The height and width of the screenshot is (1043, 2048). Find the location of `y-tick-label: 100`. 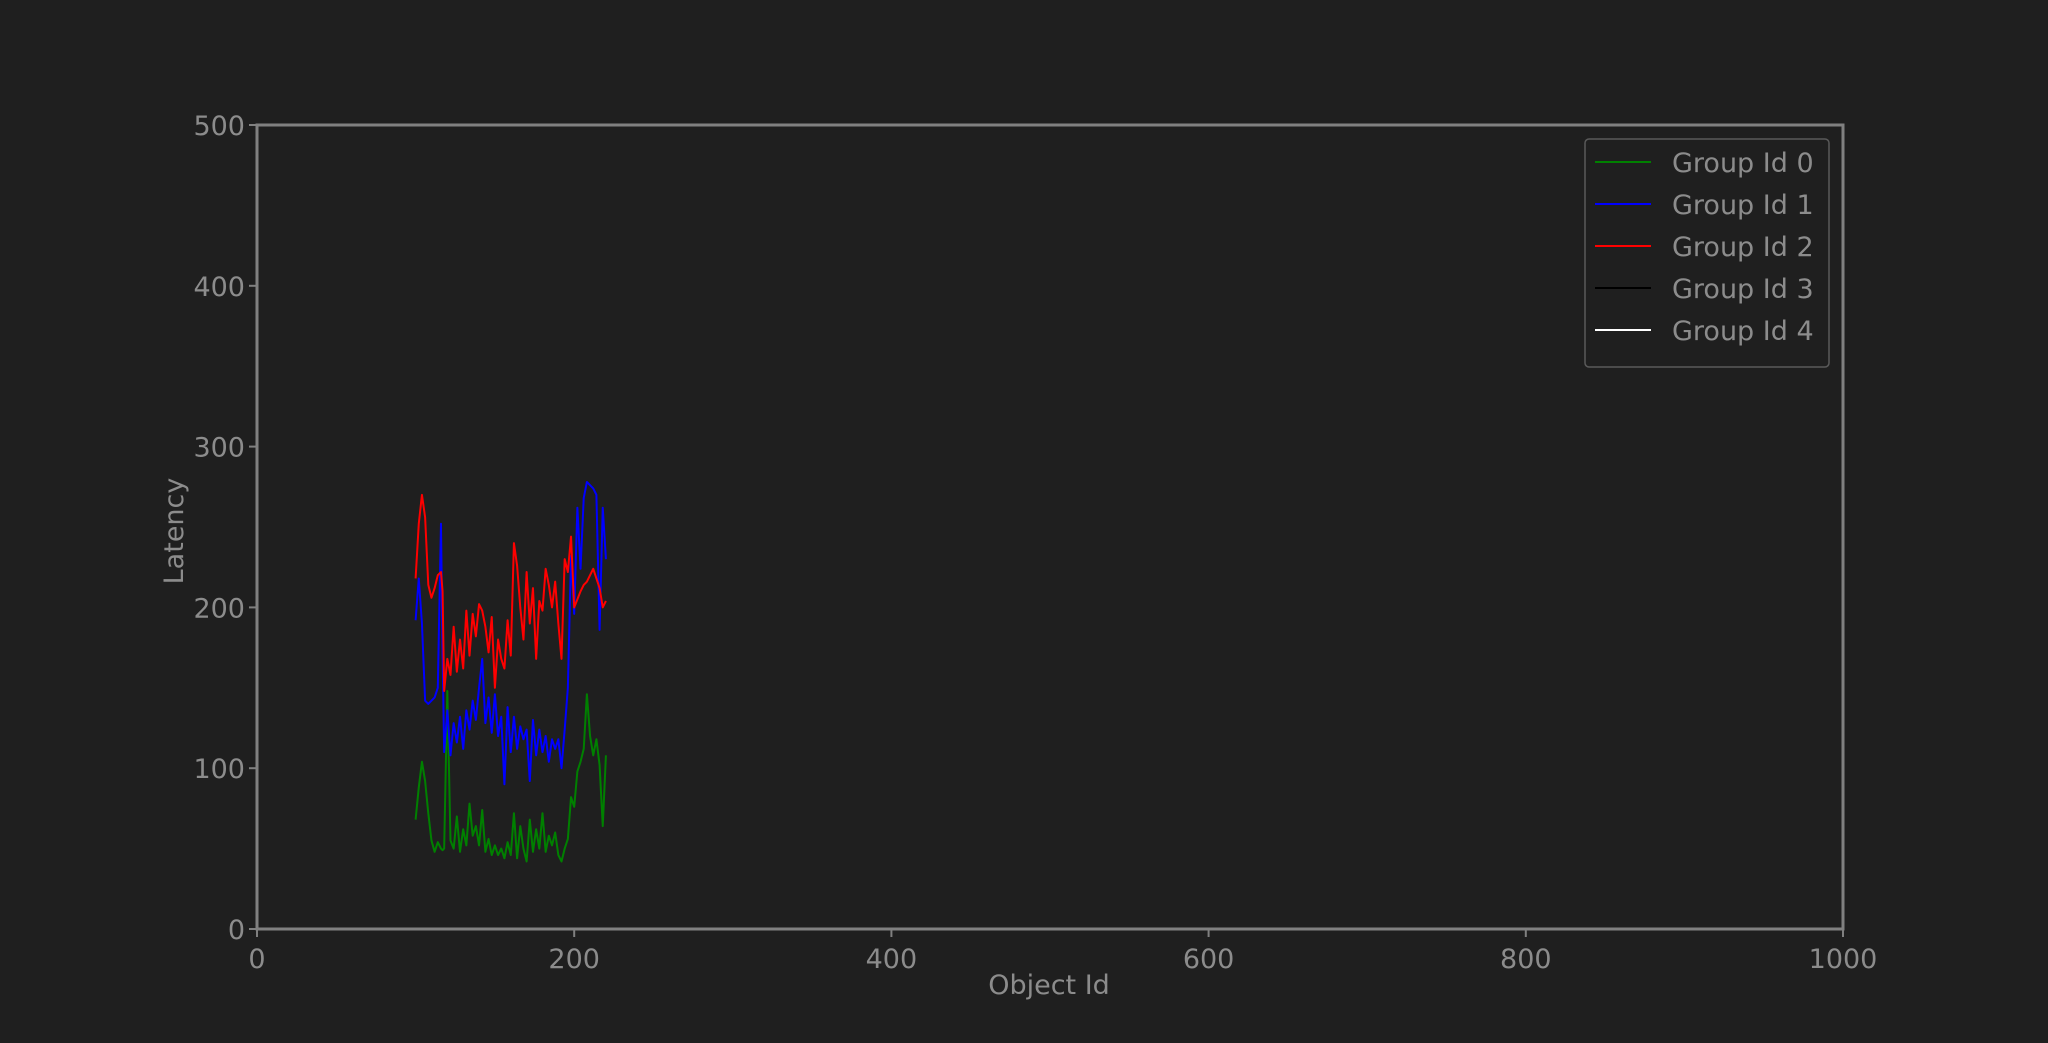

y-tick-label: 100 is located at coordinates (219, 769).